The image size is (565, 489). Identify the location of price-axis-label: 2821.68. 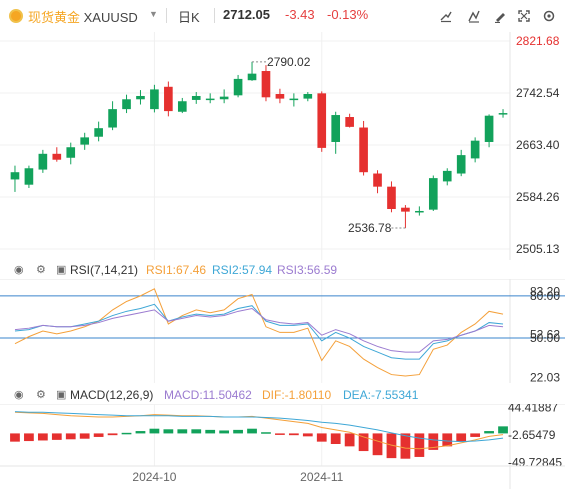
(538, 41).